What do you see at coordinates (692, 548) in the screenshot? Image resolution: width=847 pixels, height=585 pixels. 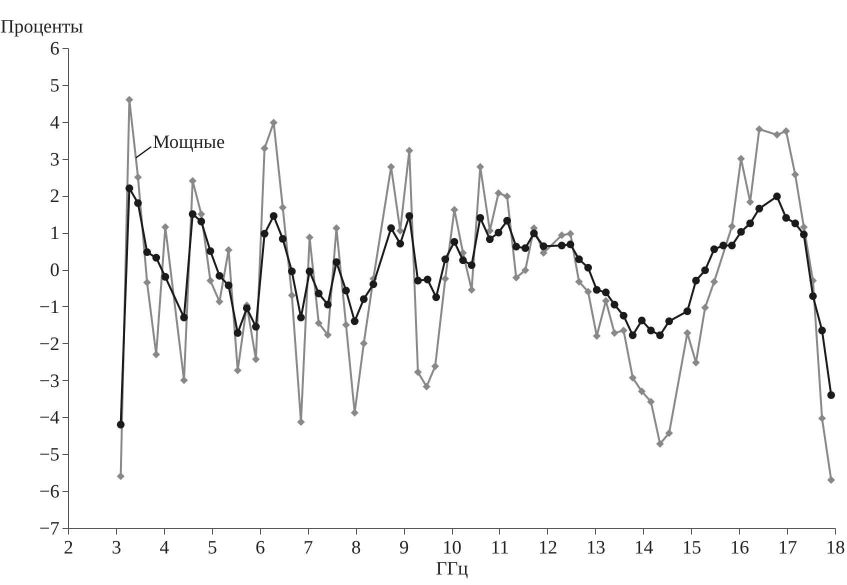 I see `x-tick-label: 15` at bounding box center [692, 548].